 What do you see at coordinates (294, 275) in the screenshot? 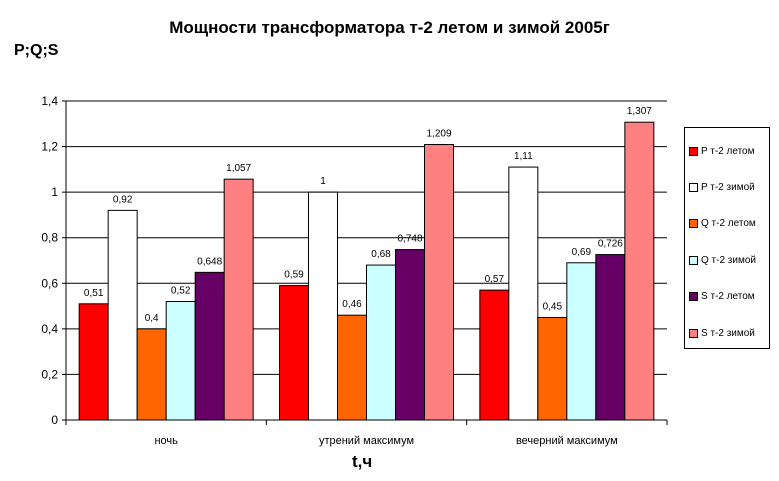
I see `data-label: 0,59` at bounding box center [294, 275].